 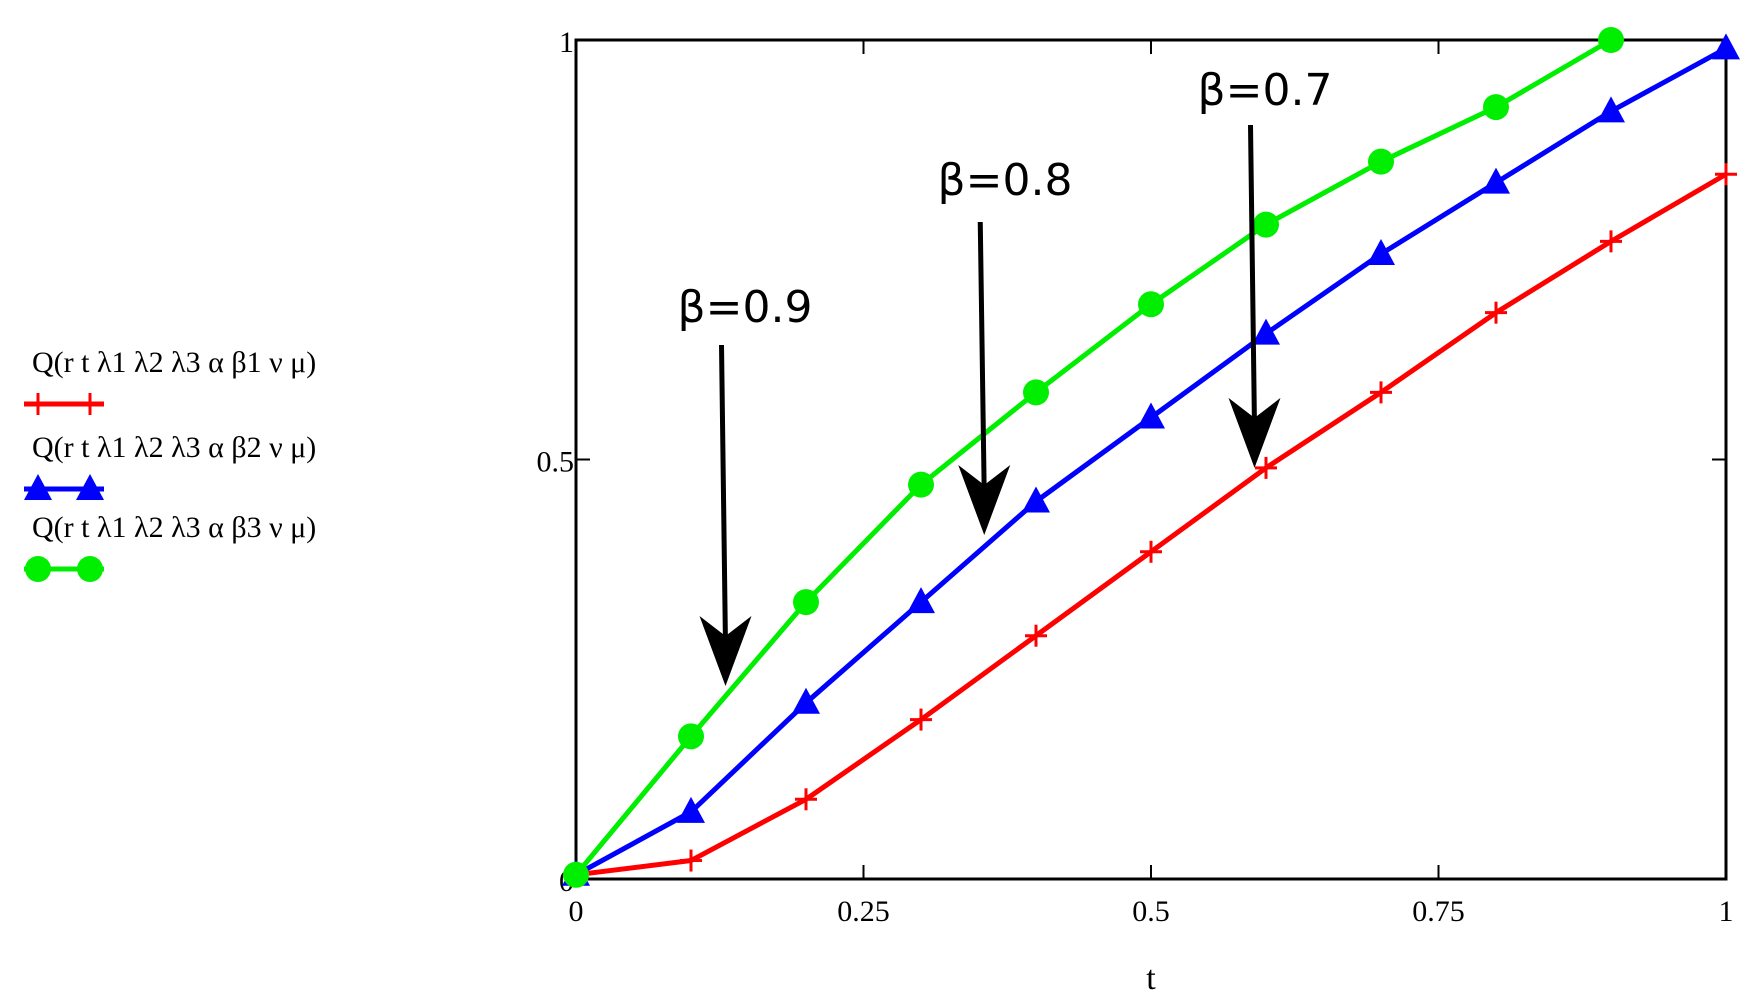 I want to click on legend-label: Q(r t λ1 λ2 λ3 α β3 ν μ), so click(x=174, y=527).